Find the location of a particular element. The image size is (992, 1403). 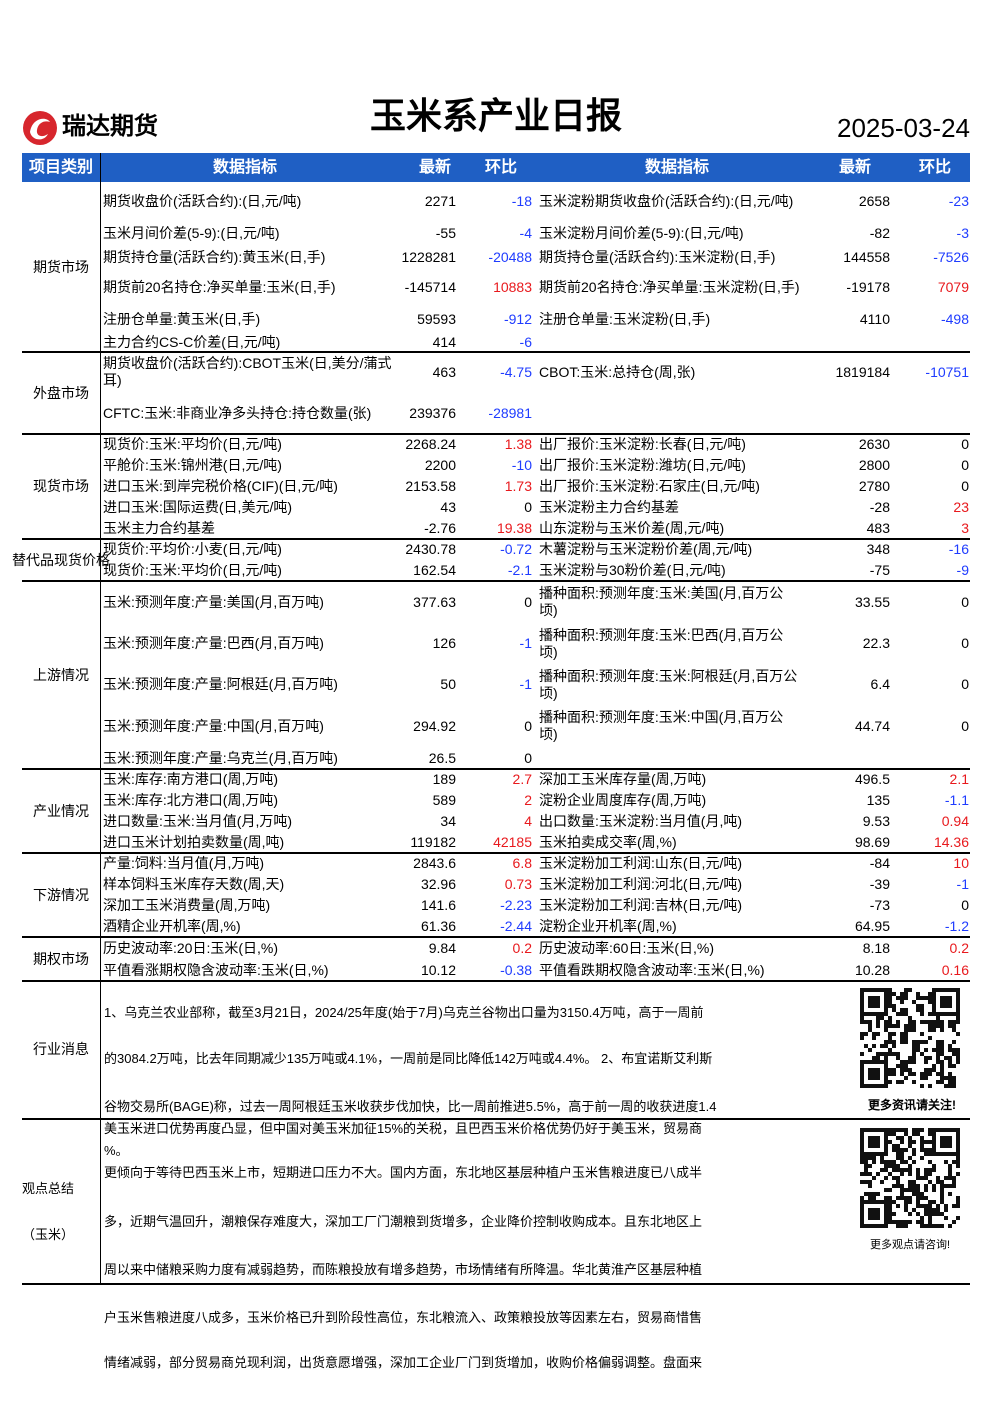

change-value: -7526 is located at coordinates (951, 256).